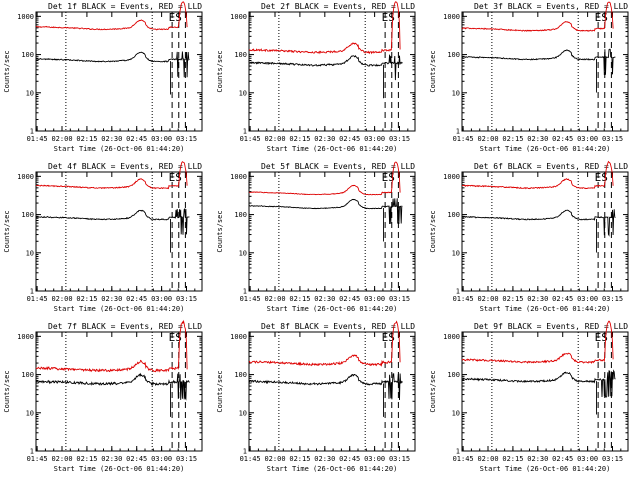  I want to click on panel-title: Det 6f BLACK = Events, RED = LLD, so click(551, 166).